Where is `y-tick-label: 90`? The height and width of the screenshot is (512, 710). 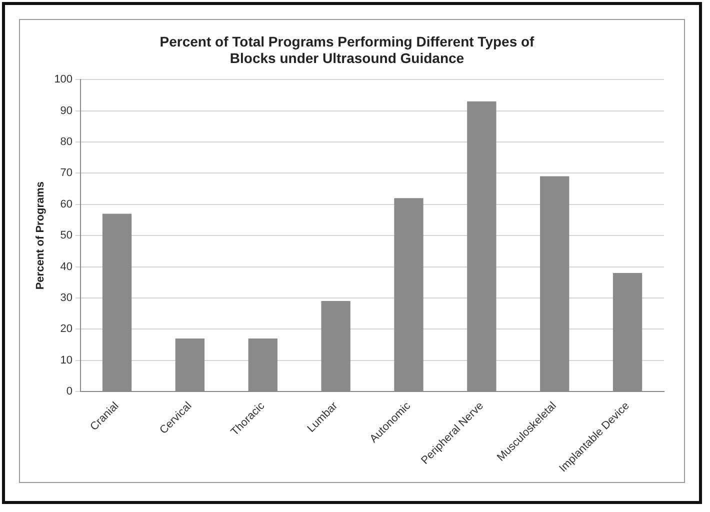
y-tick-label: 90 is located at coordinates (66, 110).